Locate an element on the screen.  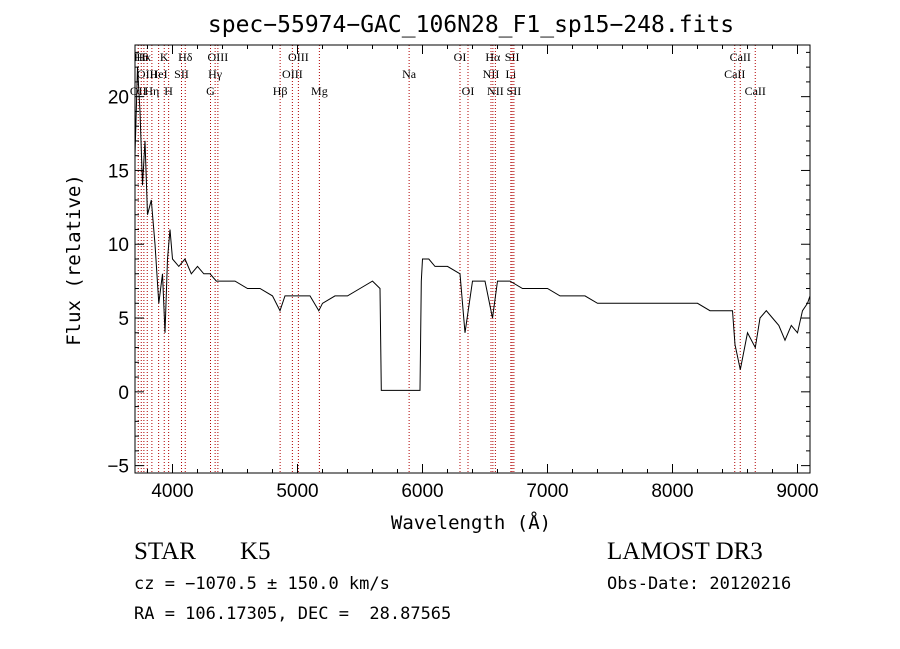
x-axis-label: Wavelength (Å) is located at coordinates (471, 522).